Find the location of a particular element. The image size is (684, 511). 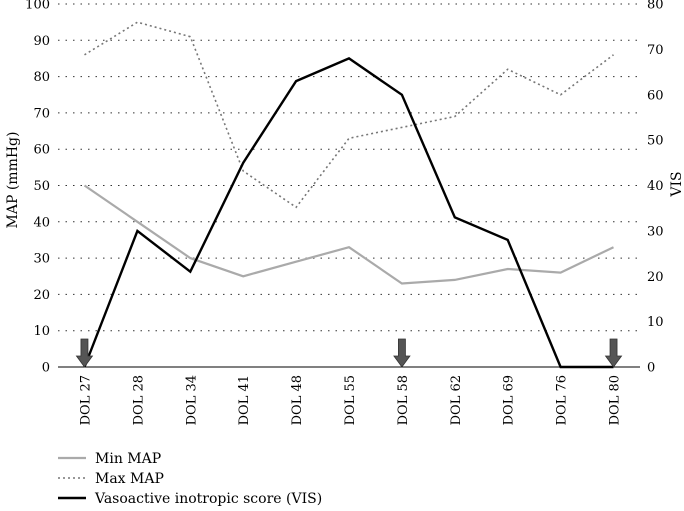

left-y-tick-label: 40 is located at coordinates (41, 222).